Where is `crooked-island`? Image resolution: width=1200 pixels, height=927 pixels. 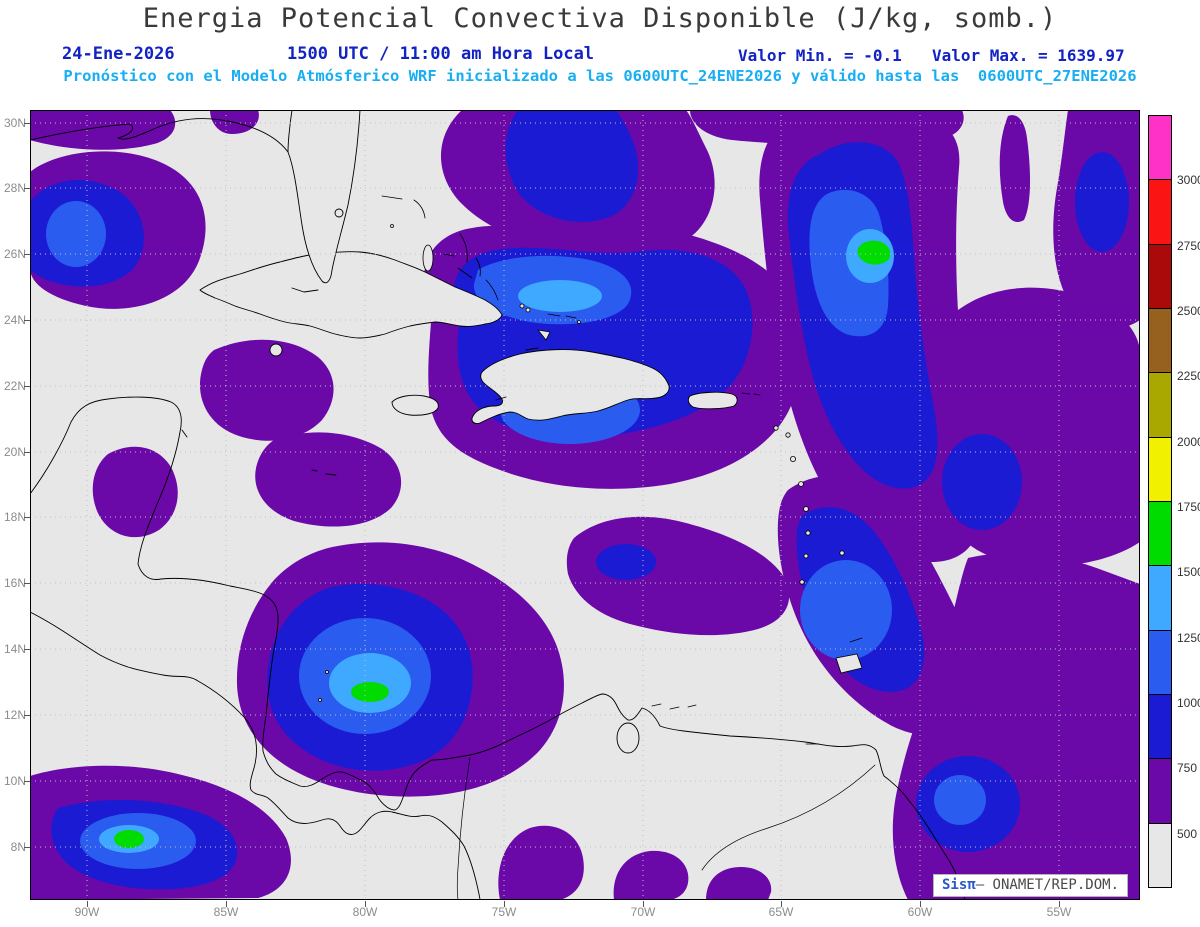 crooked-island is located at coordinates (522, 306).